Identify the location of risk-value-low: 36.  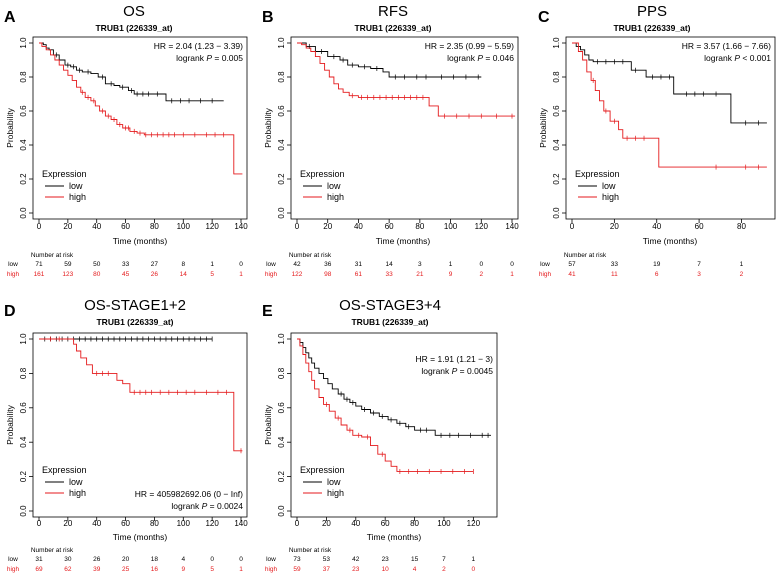
(328, 264).